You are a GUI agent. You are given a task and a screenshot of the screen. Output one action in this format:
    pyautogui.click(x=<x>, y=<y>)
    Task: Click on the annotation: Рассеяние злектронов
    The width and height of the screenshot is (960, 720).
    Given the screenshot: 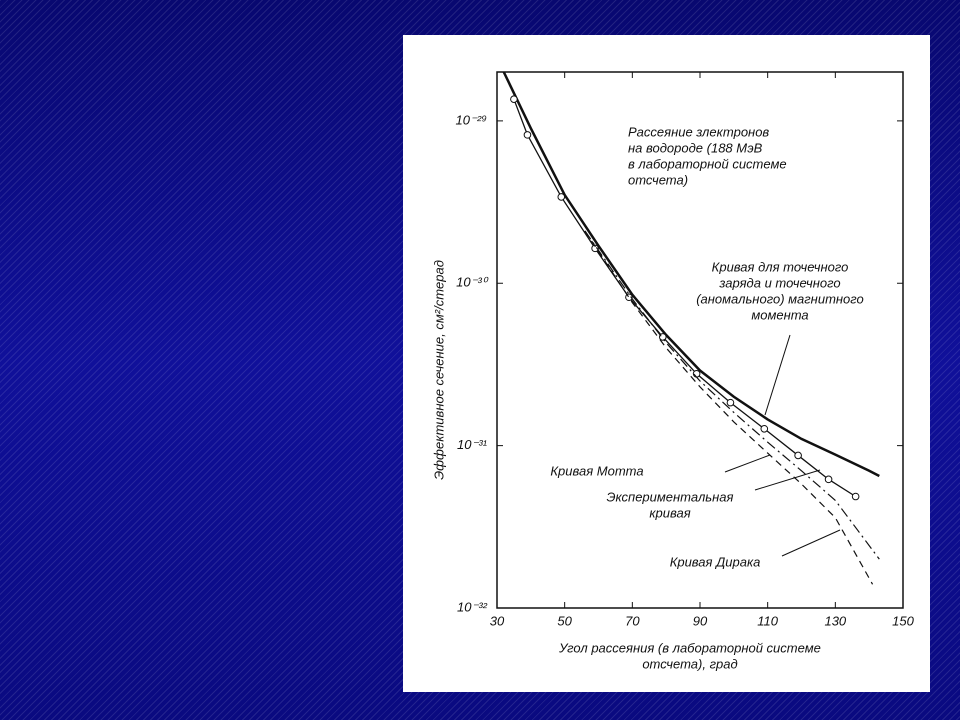 What is the action you would take?
    pyautogui.click(x=698, y=131)
    